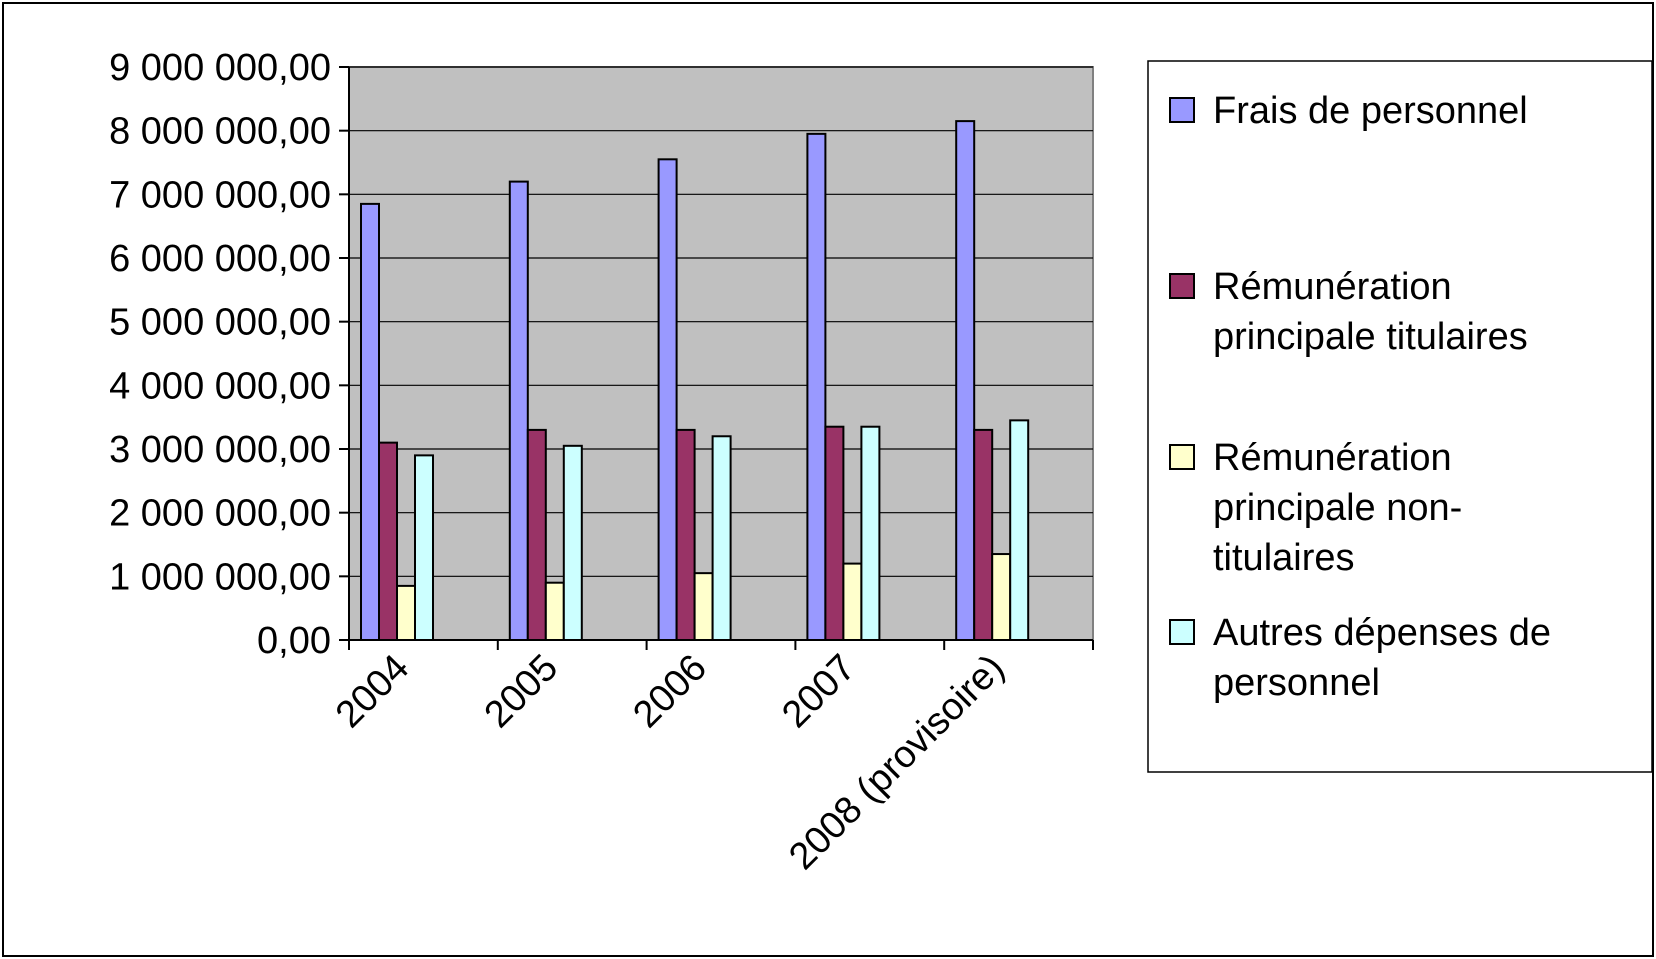 The height and width of the screenshot is (959, 1656). Describe the element at coordinates (965, 381) in the screenshot. I see `bar-2008-provisoire--series-1` at that location.